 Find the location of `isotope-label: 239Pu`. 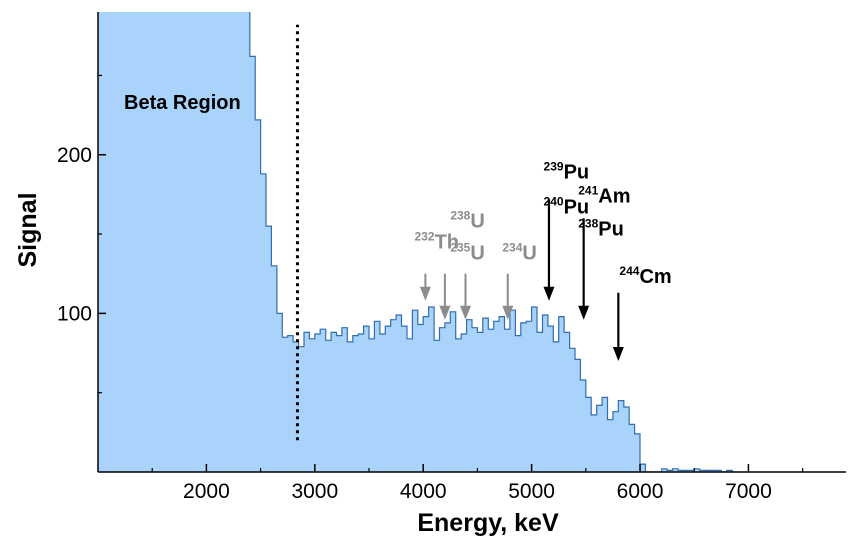

isotope-label: 239Pu is located at coordinates (567, 172).